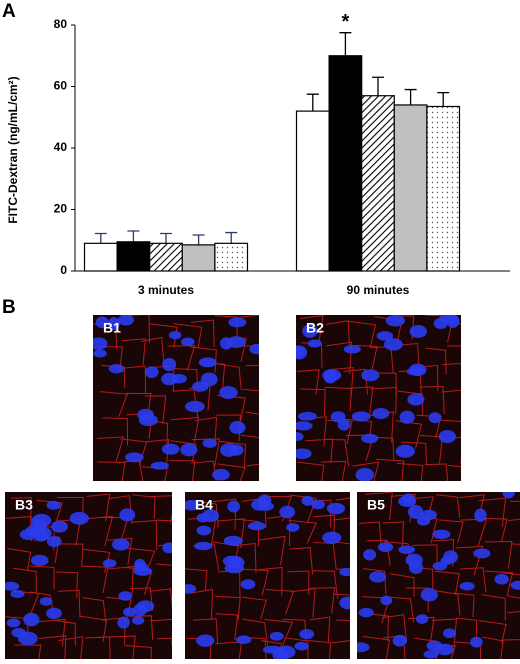  I want to click on micrograph: B3, so click(88, 575).